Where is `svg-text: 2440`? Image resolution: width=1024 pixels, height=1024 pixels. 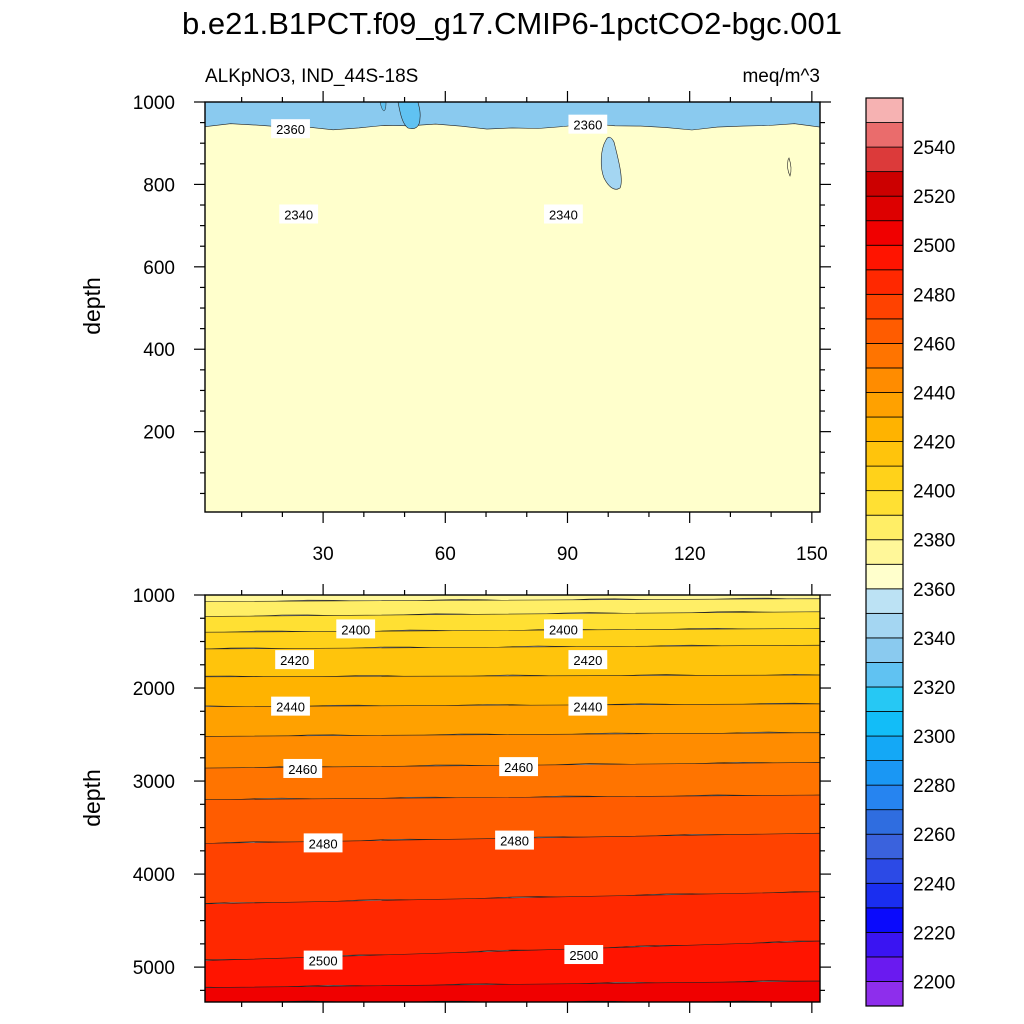
svg-text: 2440 is located at coordinates (587, 707).